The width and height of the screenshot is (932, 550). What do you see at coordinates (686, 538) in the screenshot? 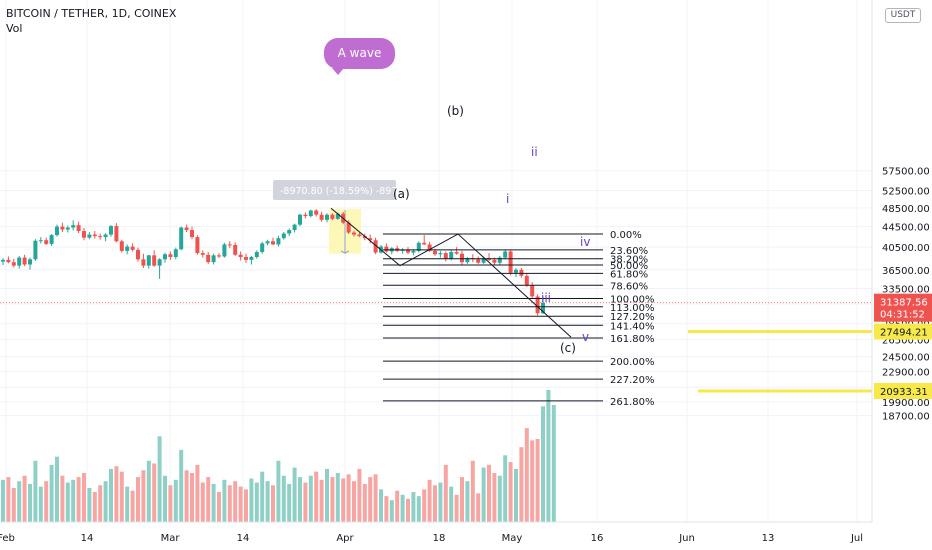
I see `time-tick-label: Jun` at bounding box center [686, 538].